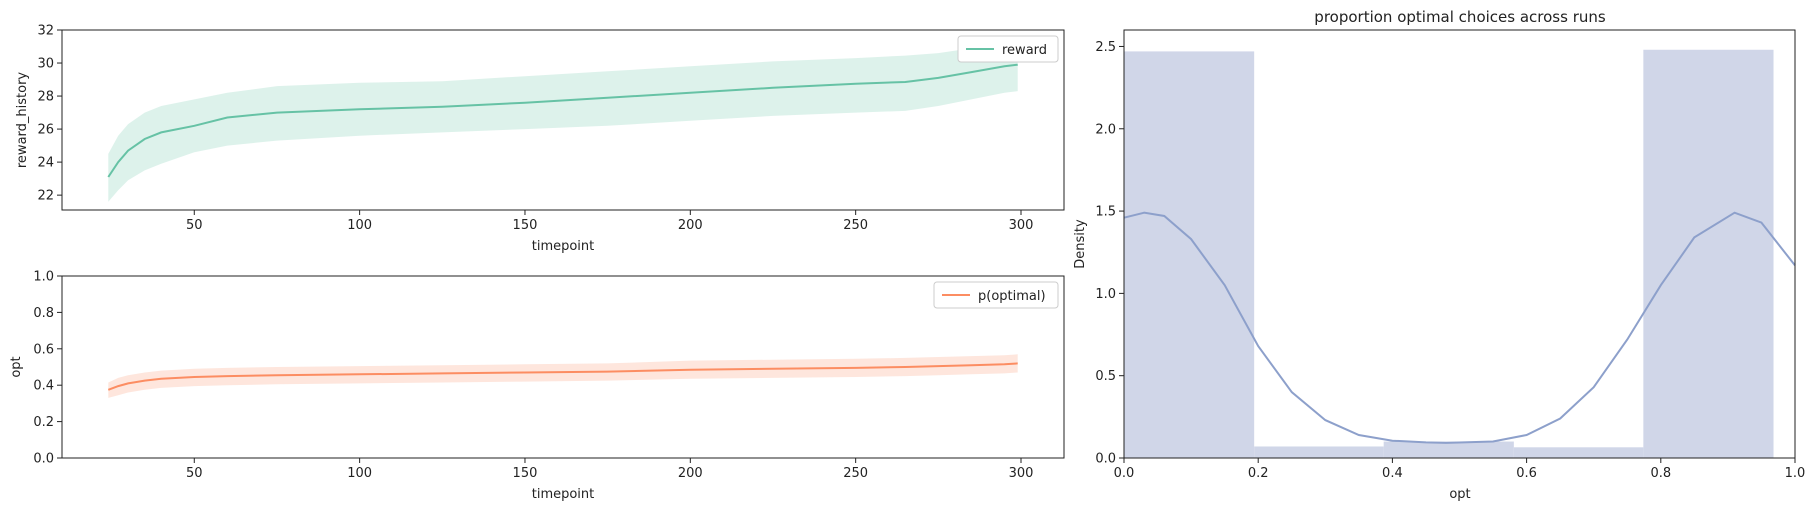  Describe the element at coordinates (45, 196) in the screenshot. I see `y-tick-label: 22` at that location.